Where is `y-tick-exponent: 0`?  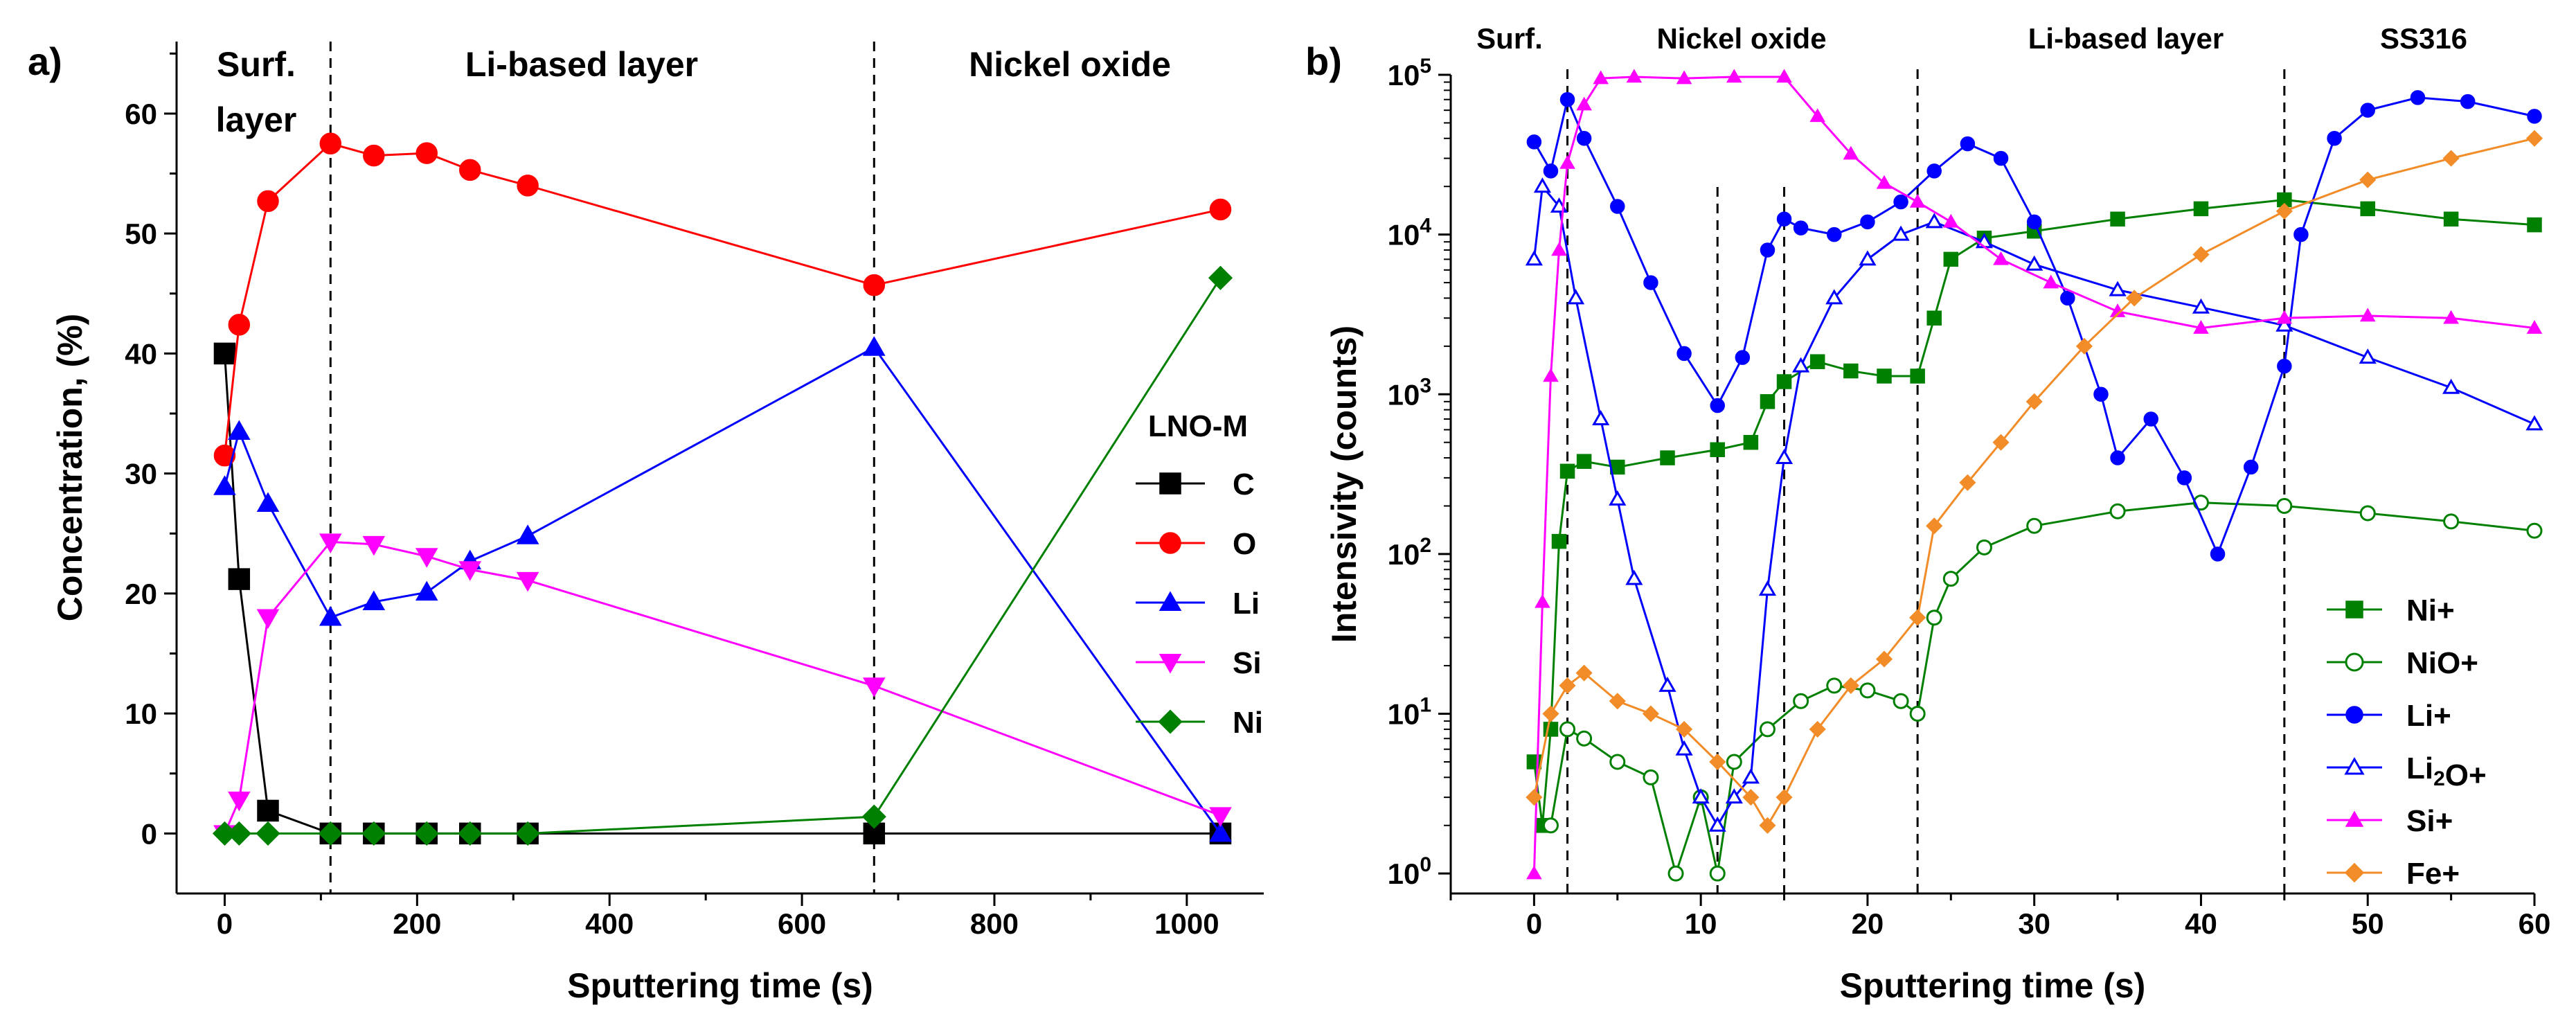 y-tick-exponent: 0 is located at coordinates (1425, 864).